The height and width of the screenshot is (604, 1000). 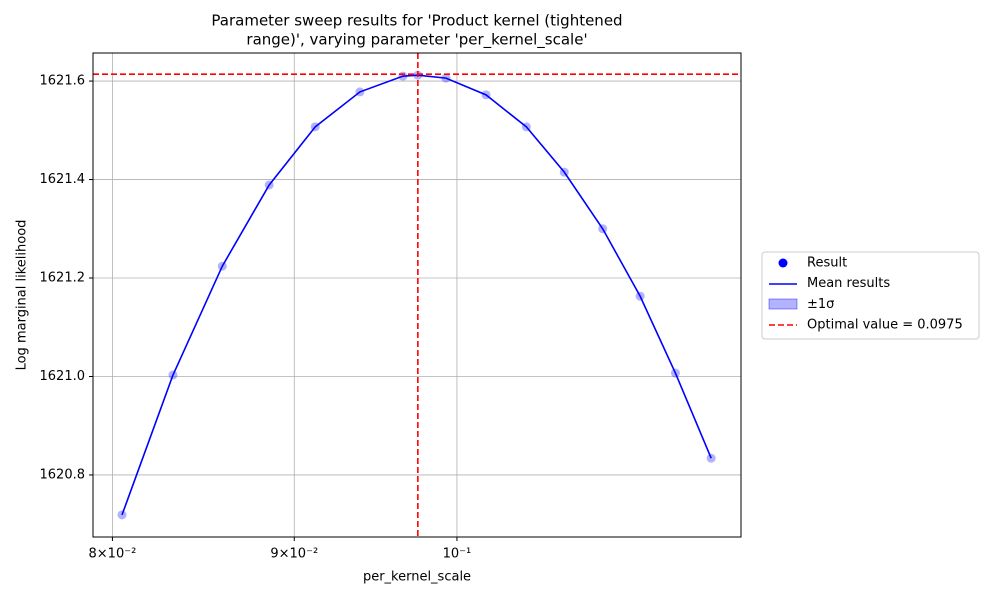 I want to click on legend-label: Result, so click(x=827, y=263).